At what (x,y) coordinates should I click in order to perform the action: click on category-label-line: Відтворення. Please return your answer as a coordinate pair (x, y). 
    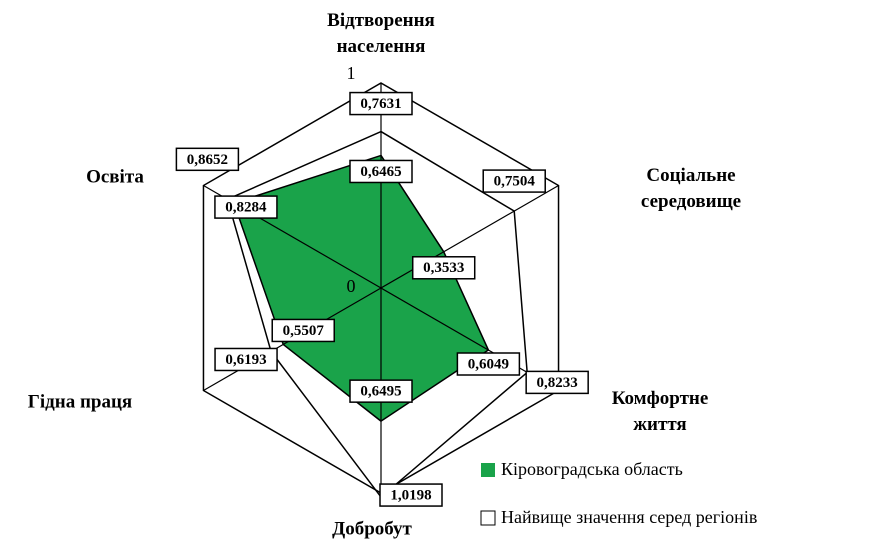
    Looking at the image, I should click on (381, 20).